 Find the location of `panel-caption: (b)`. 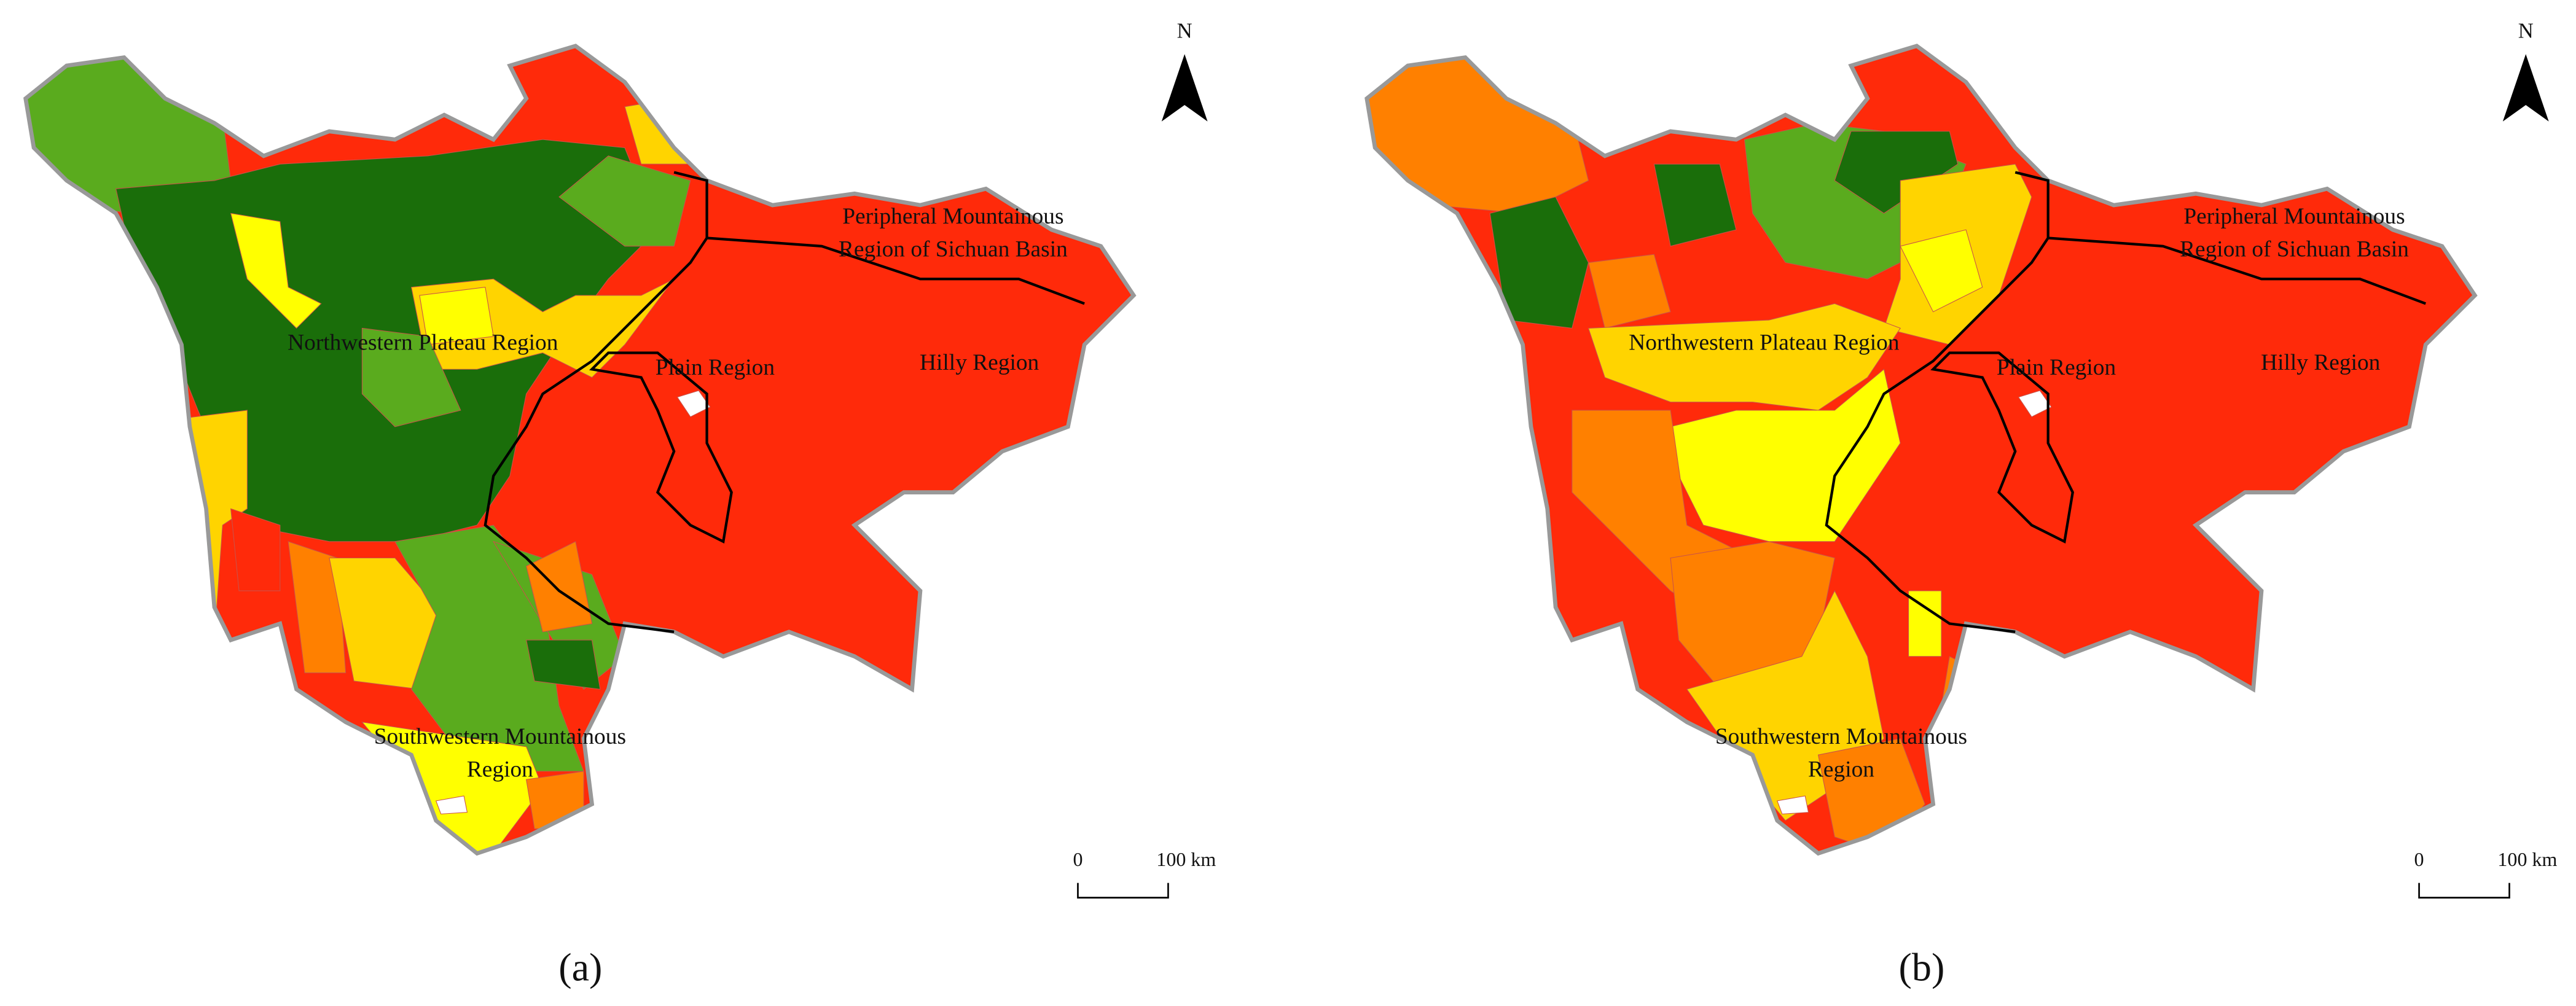

panel-caption: (b) is located at coordinates (1922, 968).